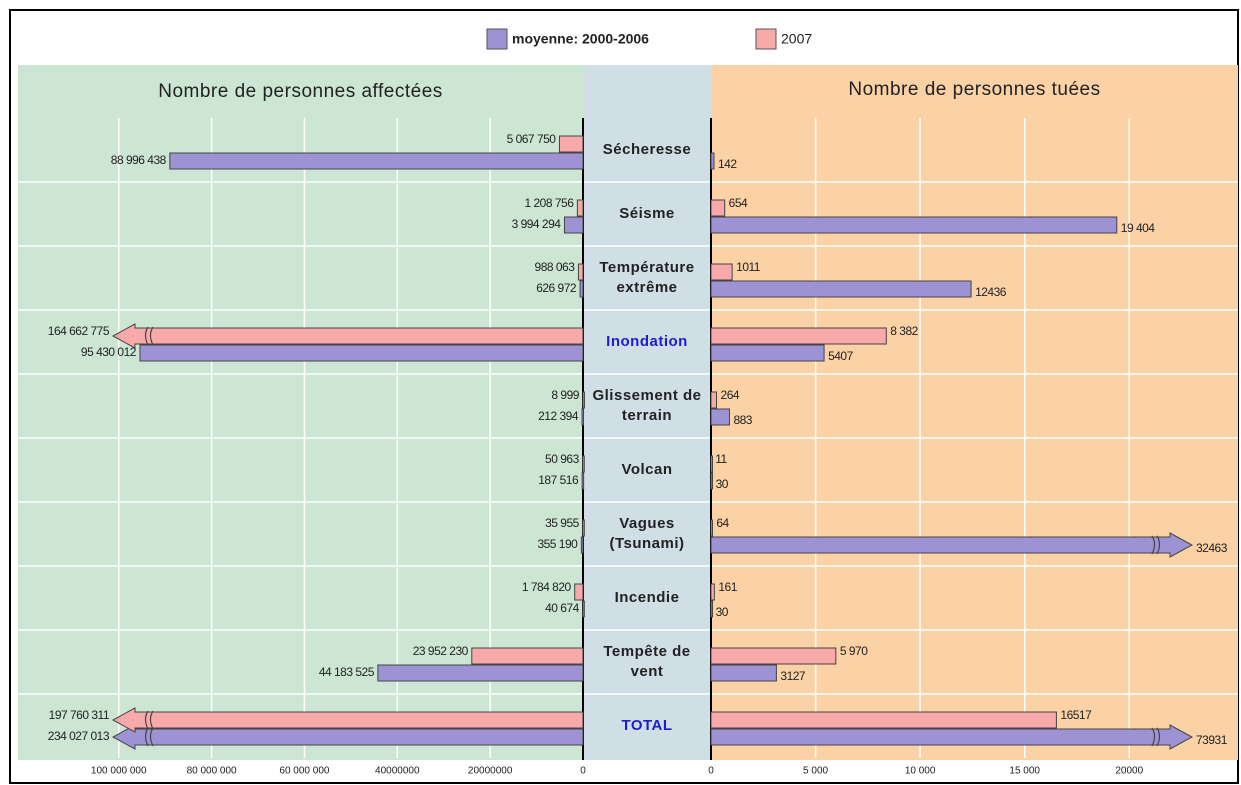  I want to click on category-label: Séisme, so click(647, 213).